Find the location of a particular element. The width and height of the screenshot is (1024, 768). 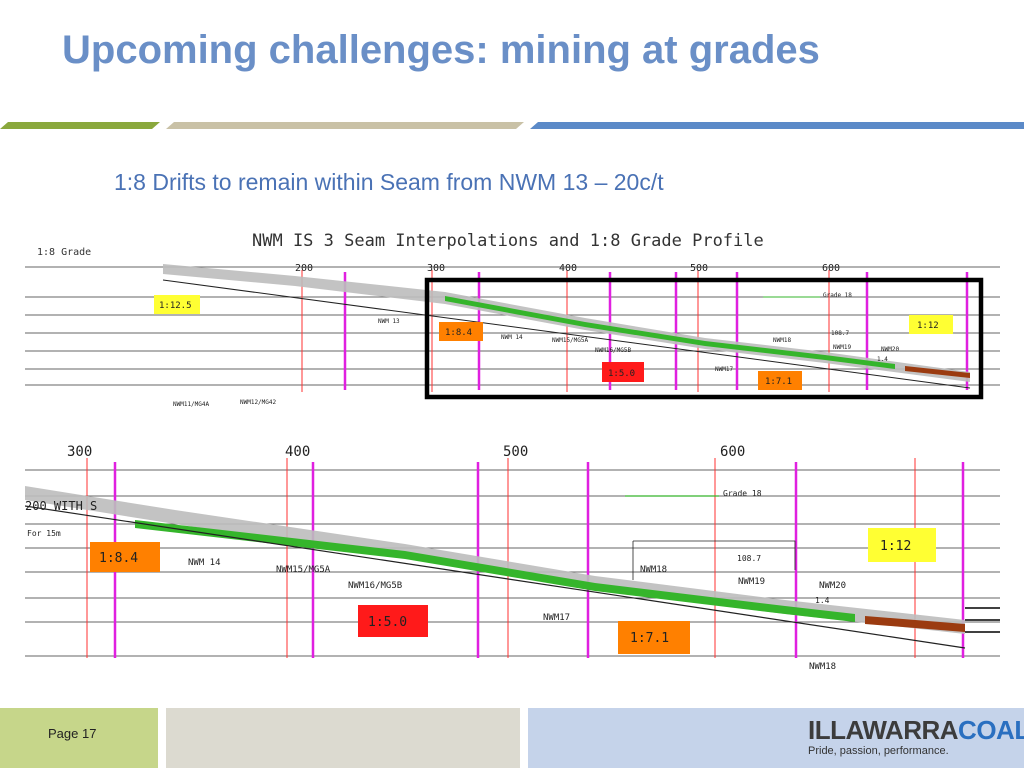

top-grade-texts: 1:12.5 1:8.4 1:5.0 1:7.1 1:12 is located at coordinates (549, 344).